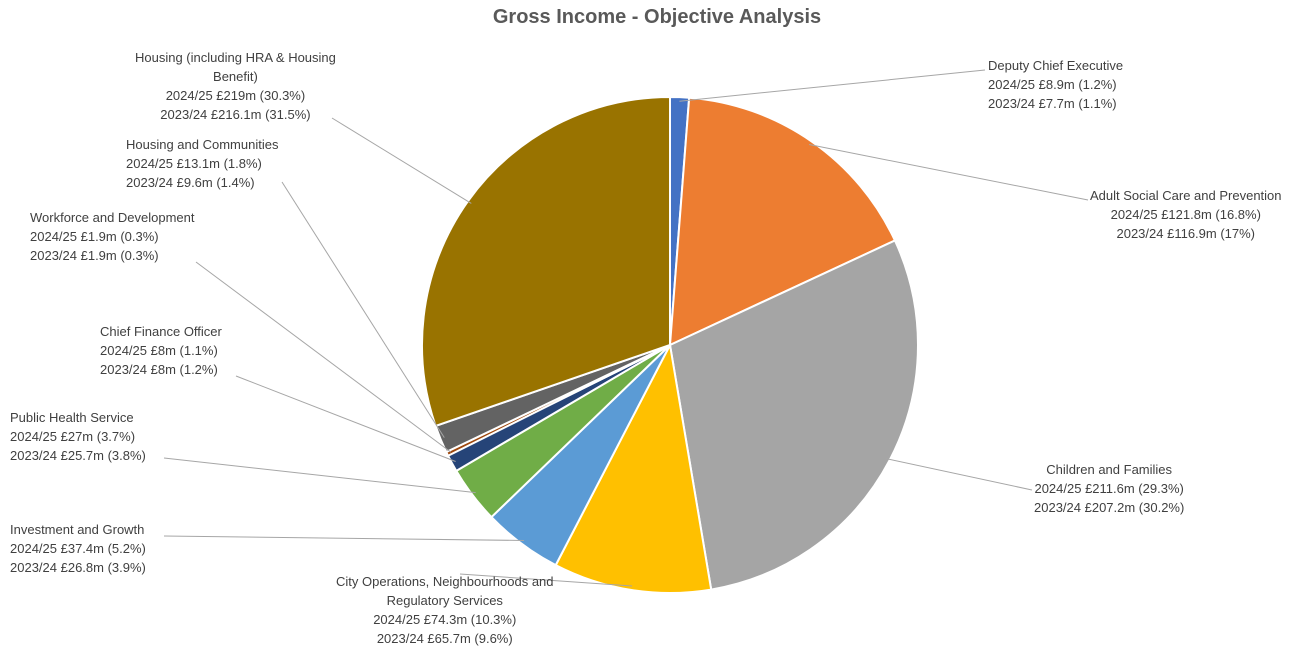  I want to click on slice-label-line: 2024/25 £8.9m (1.2%), so click(1052, 84).